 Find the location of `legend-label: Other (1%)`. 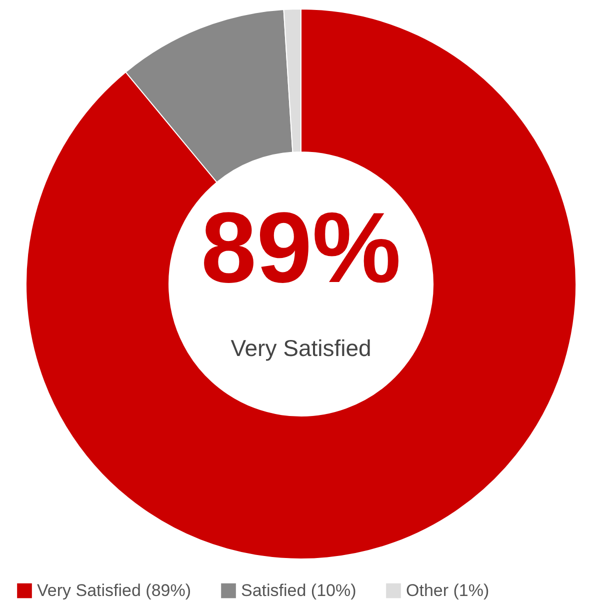

legend-label: Other (1%) is located at coordinates (448, 590).